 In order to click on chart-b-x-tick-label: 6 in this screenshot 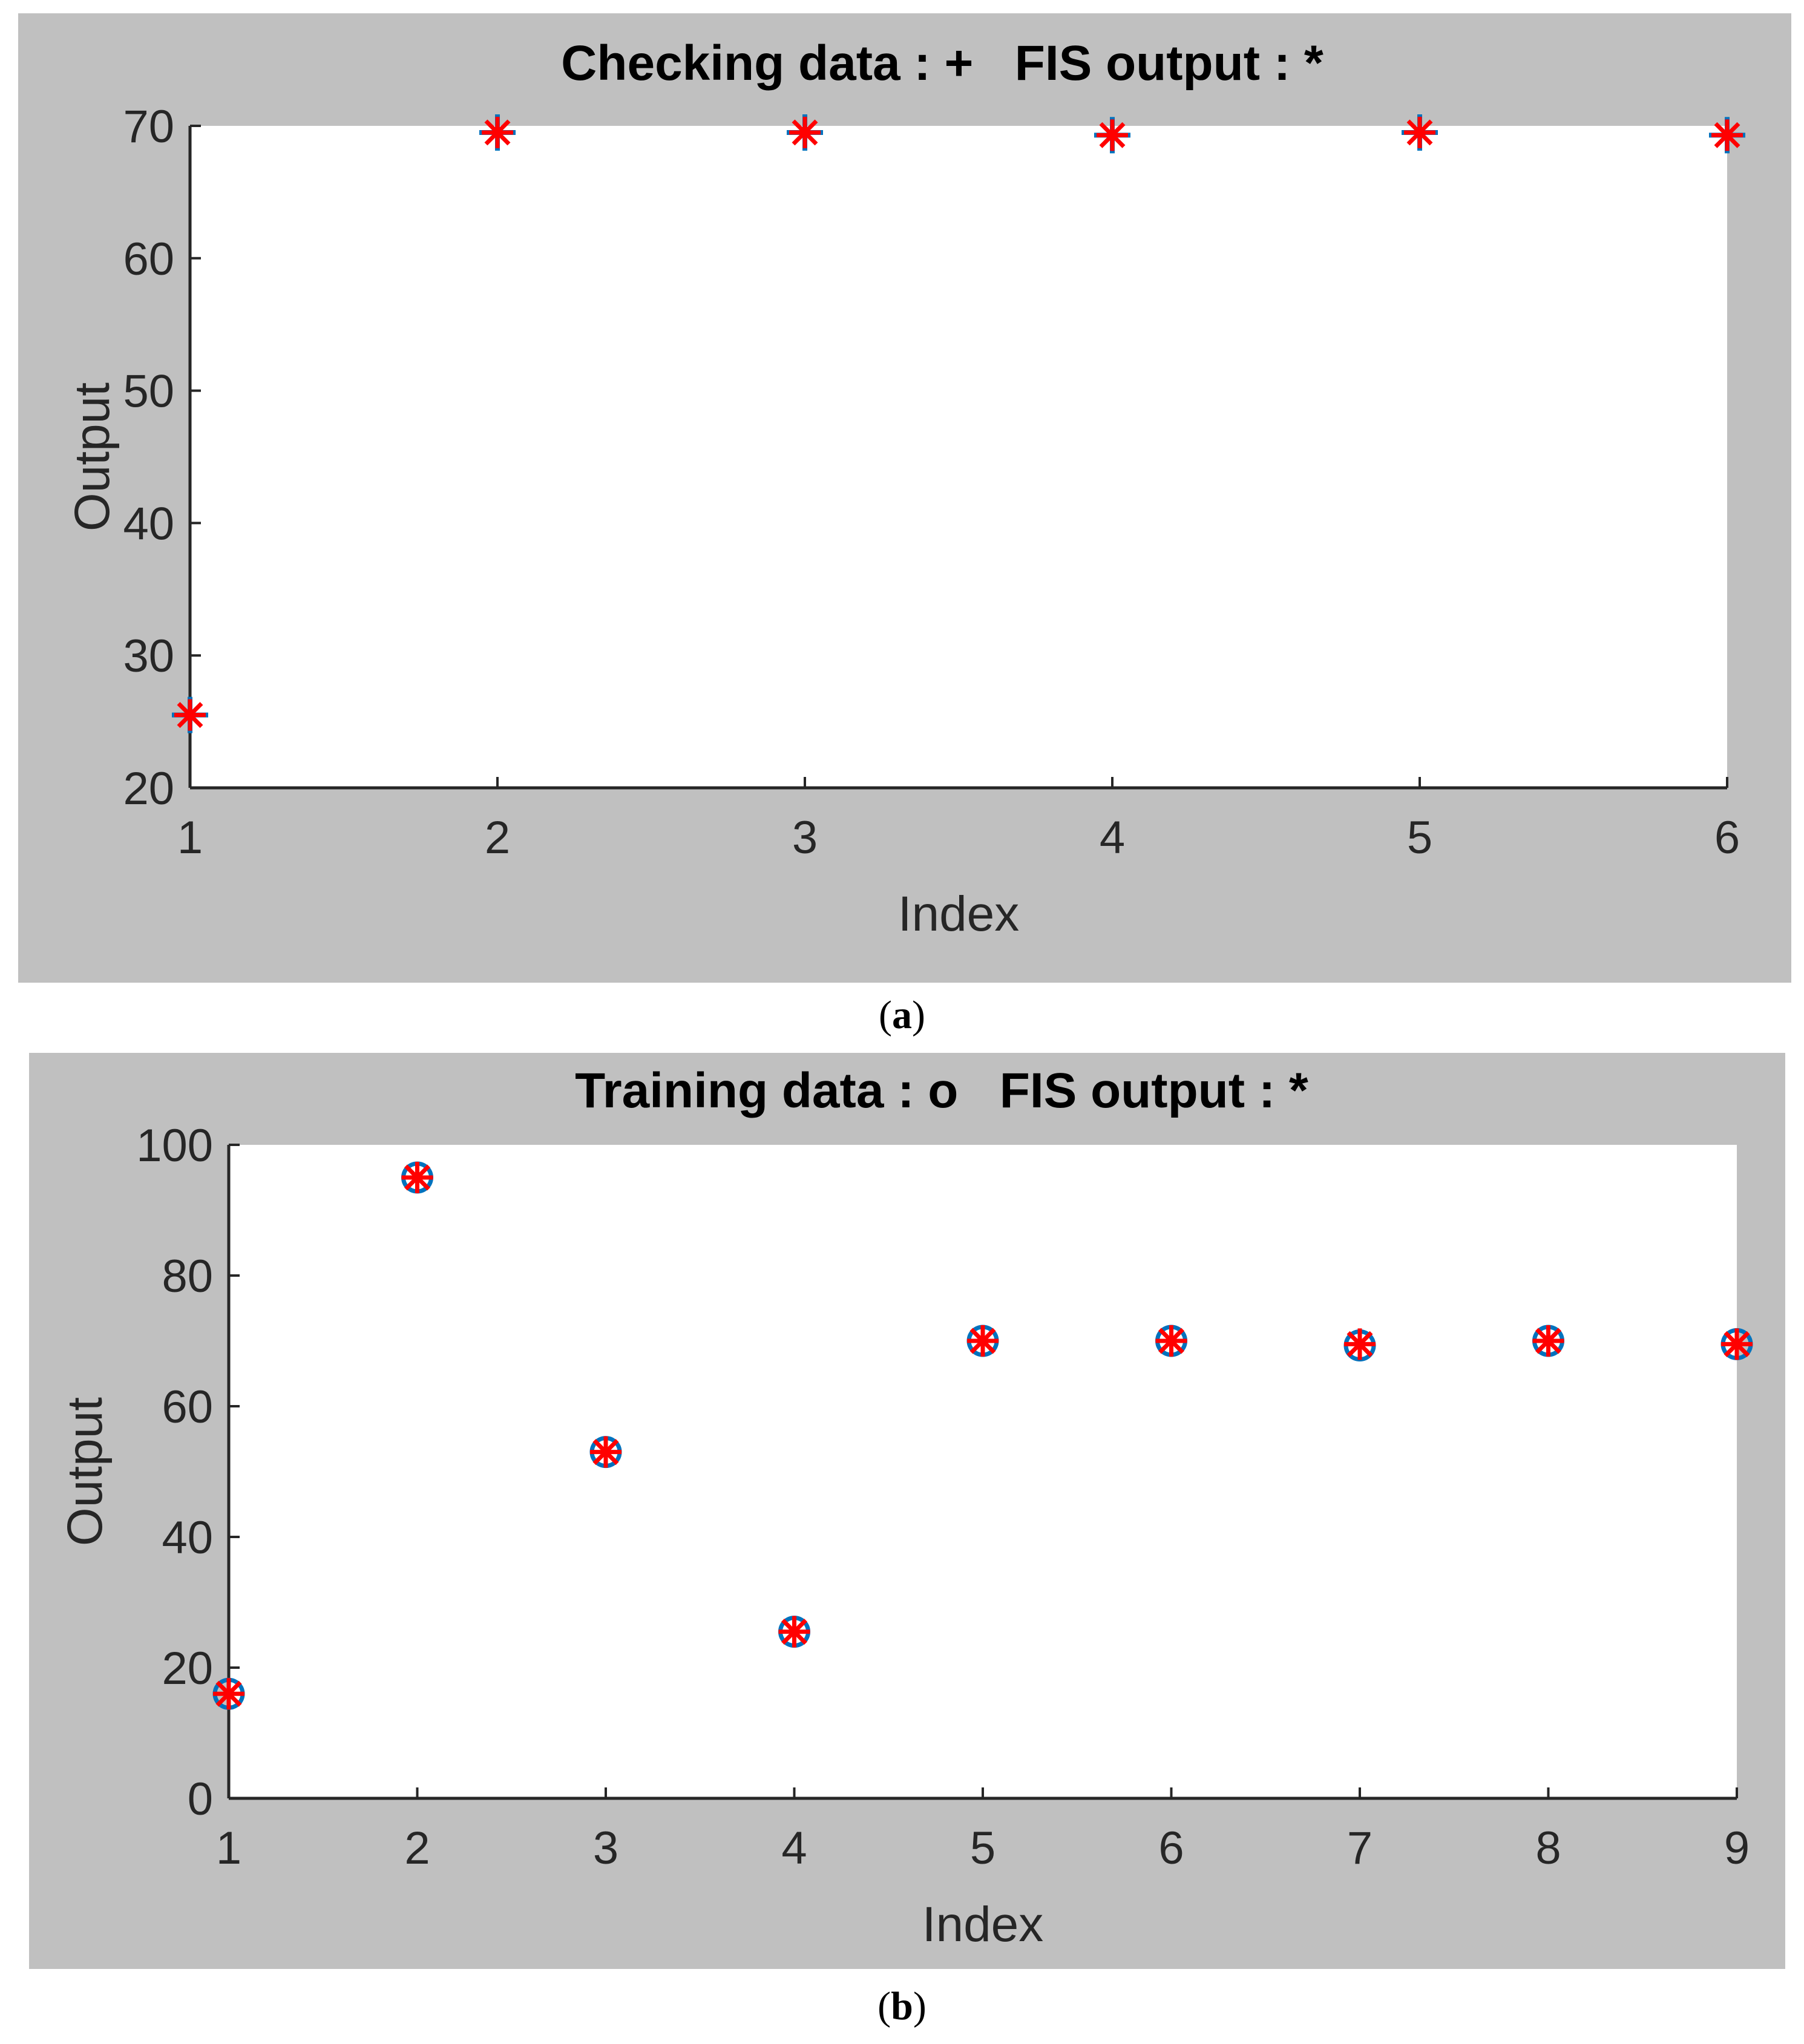, I will do `click(1171, 1849)`.